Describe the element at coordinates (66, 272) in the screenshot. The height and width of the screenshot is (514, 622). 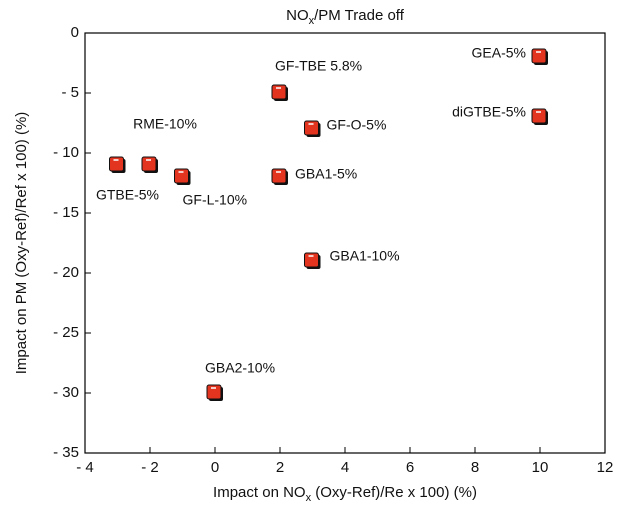
I see `y-tick-label: - 20` at that location.